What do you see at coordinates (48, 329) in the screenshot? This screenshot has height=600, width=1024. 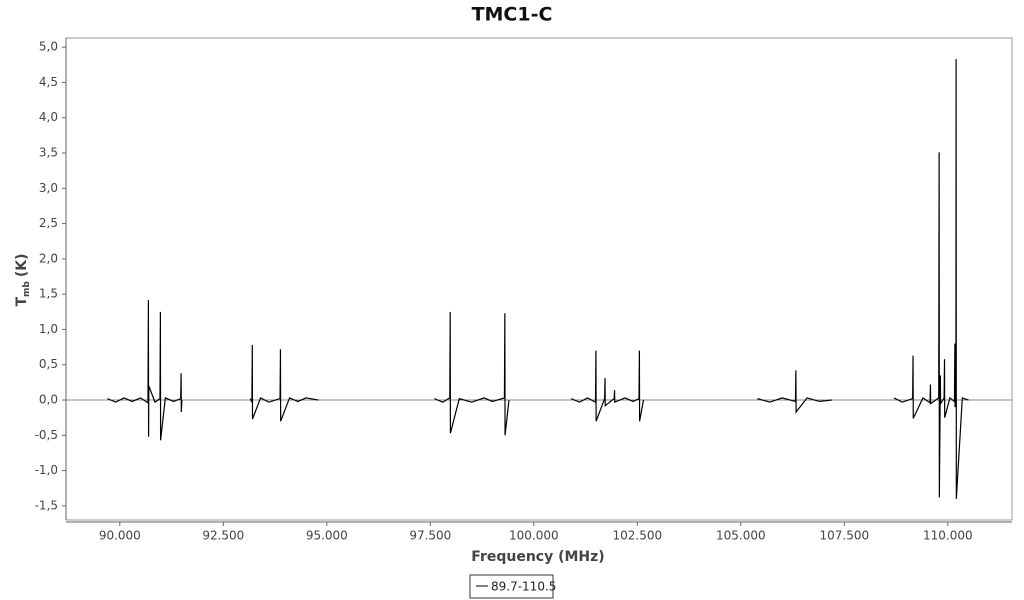 I see `y-tick-label: 1,0` at bounding box center [48, 329].